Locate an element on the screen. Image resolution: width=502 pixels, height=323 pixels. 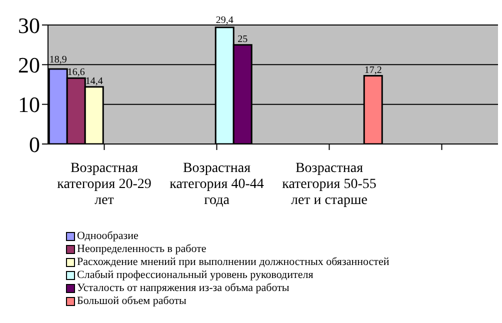
legend-label: Неопределенность в работе is located at coordinates (141, 249).